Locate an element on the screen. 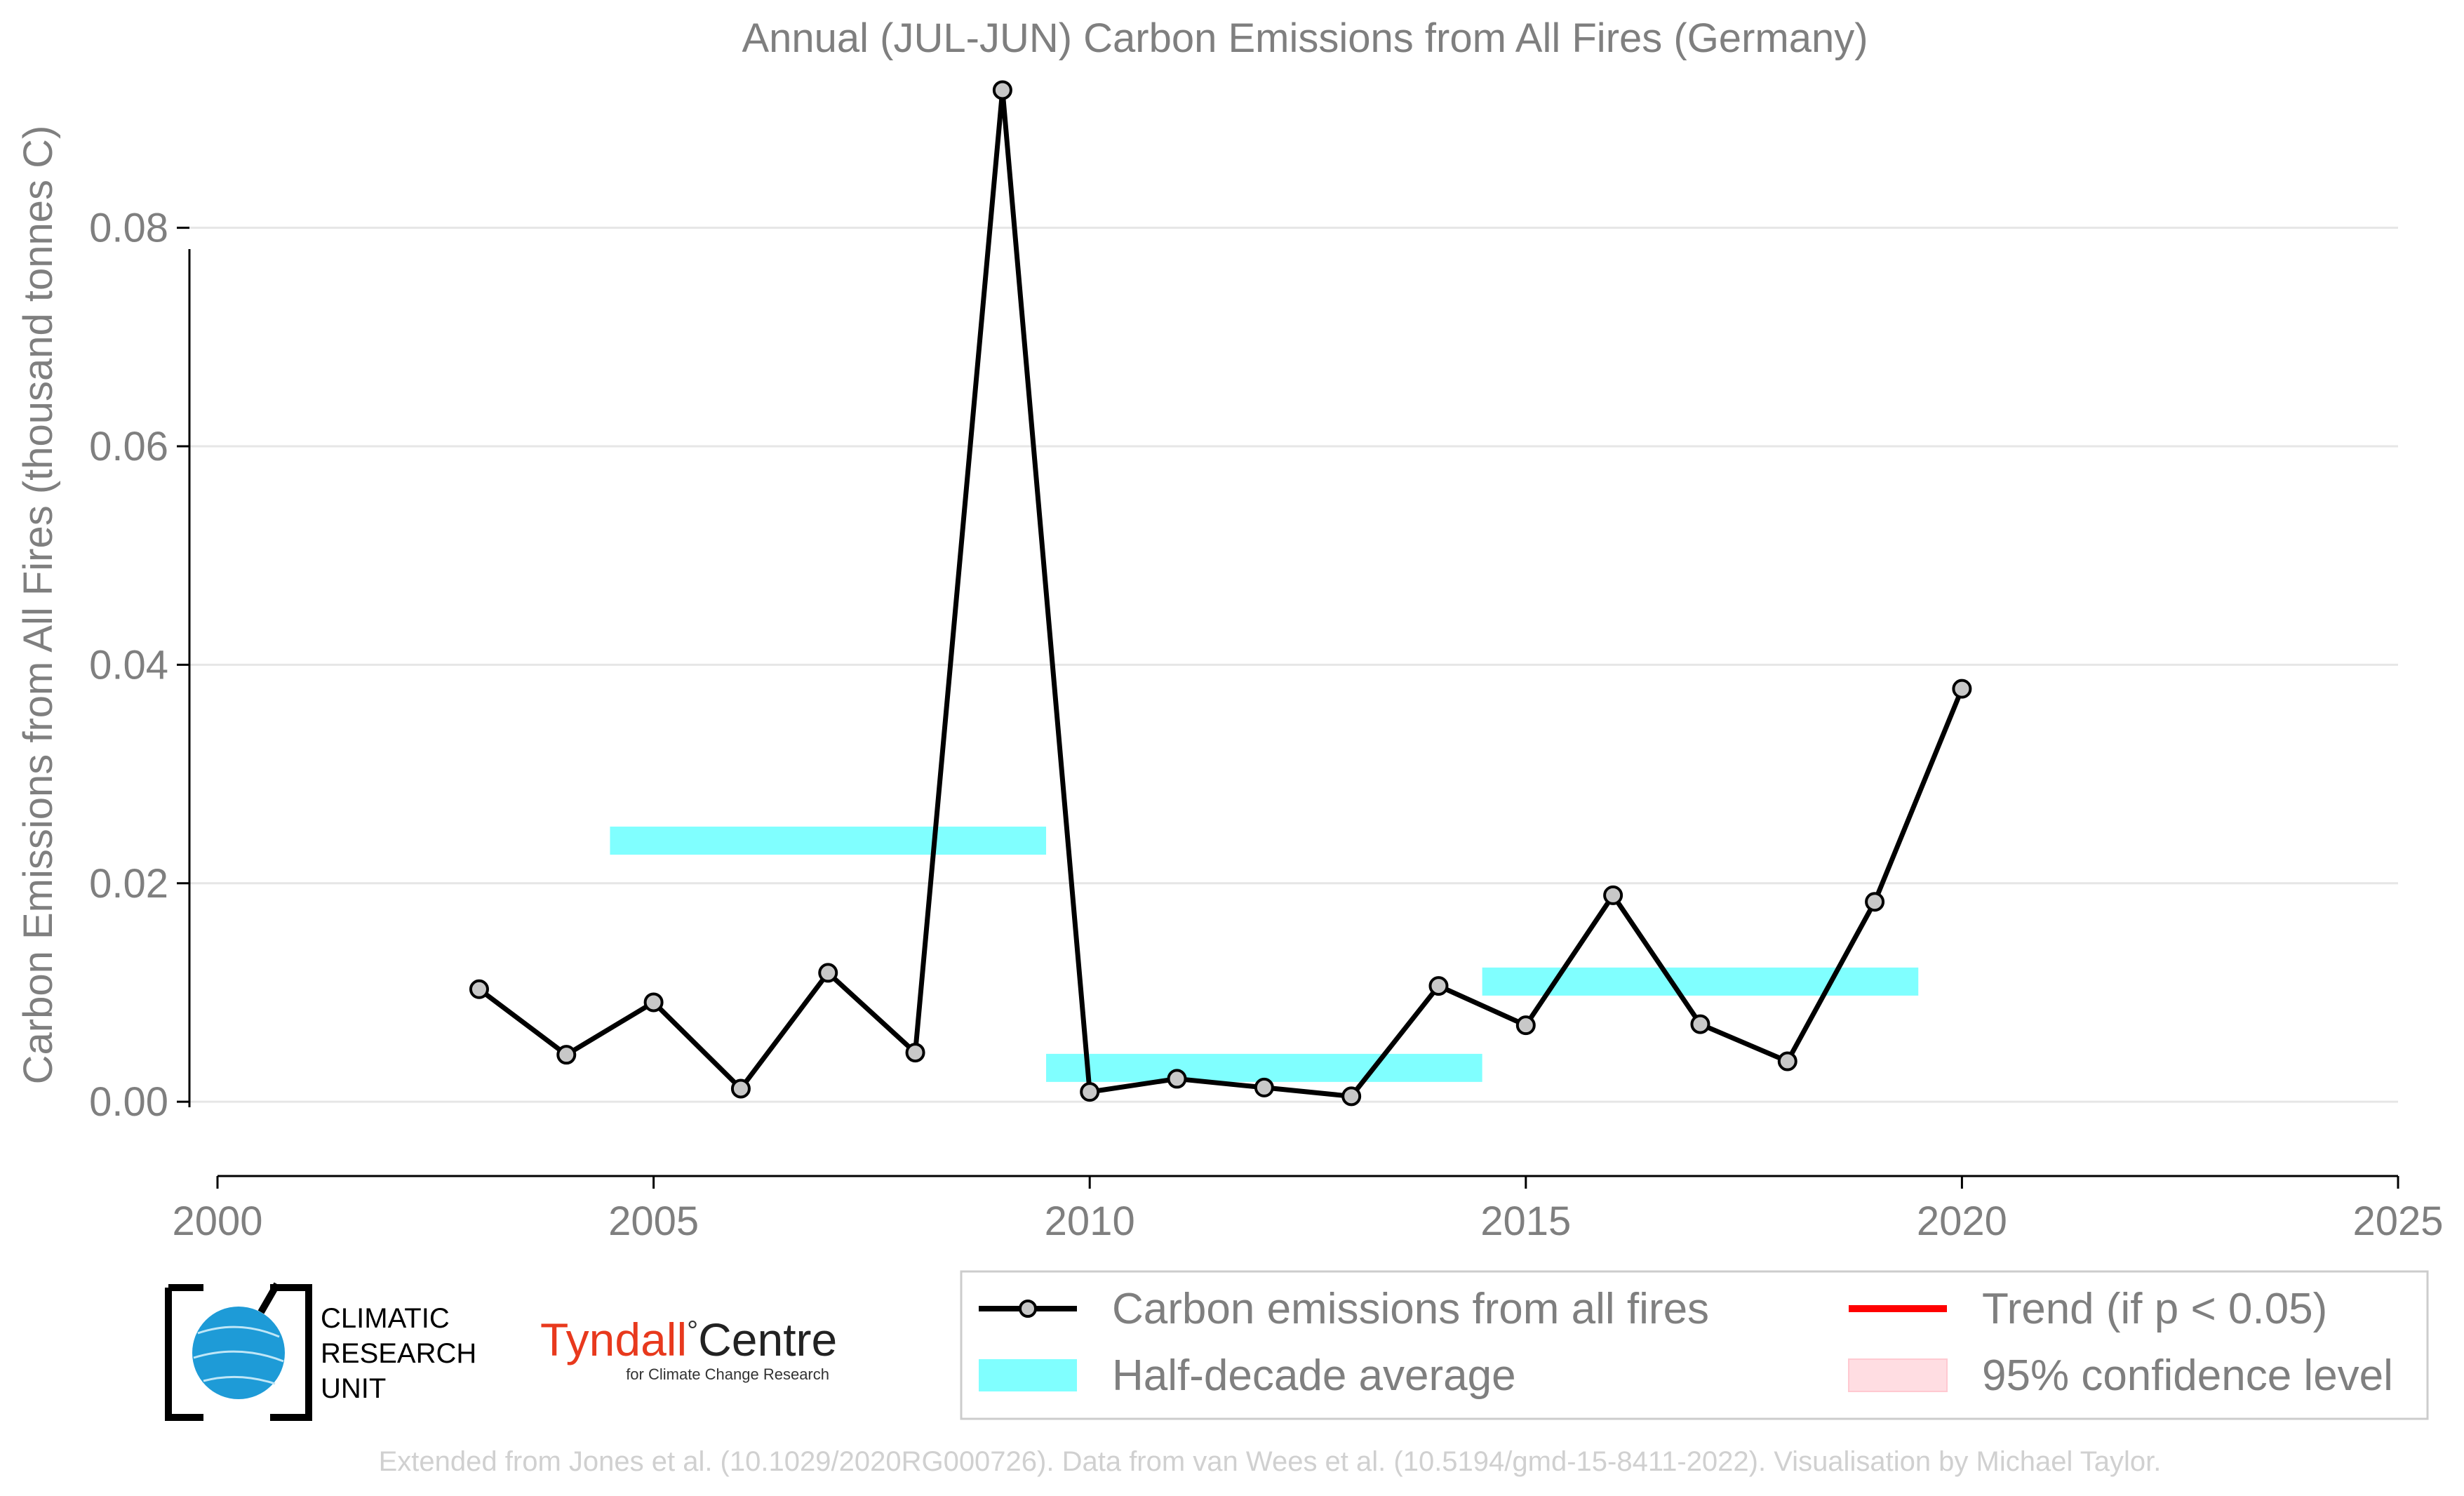 This screenshot has height=1496, width=2464. legend-label-confidence: 95% confidence level is located at coordinates (2187, 1375).